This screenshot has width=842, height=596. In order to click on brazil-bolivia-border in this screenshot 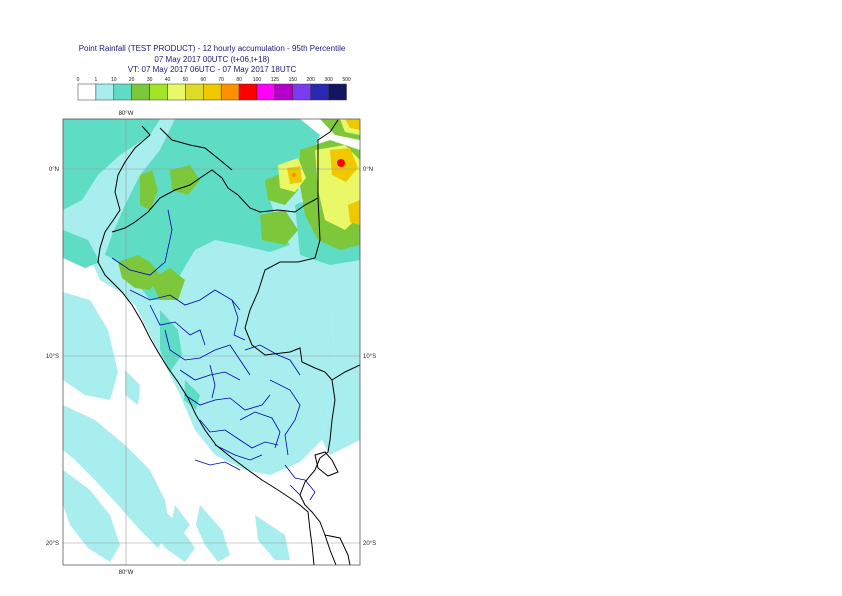, I will do `click(345, 372)`.